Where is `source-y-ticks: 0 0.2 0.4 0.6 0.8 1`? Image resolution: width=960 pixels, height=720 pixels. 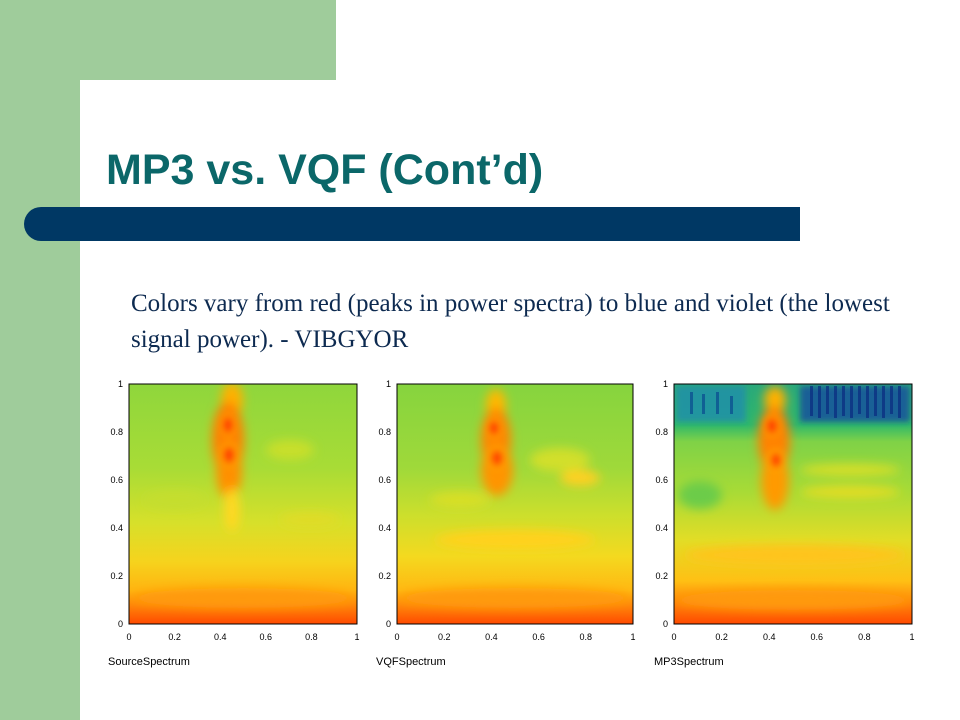 source-y-ticks: 0 0.2 0.4 0.6 0.8 1 is located at coordinates (116, 504).